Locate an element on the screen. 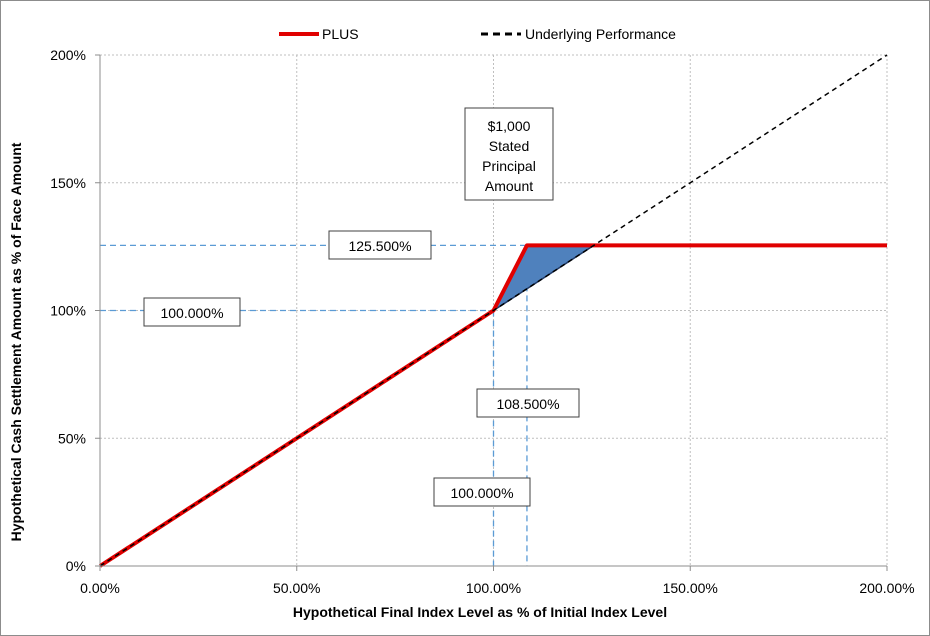  annotation-label: 125.500% is located at coordinates (379, 246).